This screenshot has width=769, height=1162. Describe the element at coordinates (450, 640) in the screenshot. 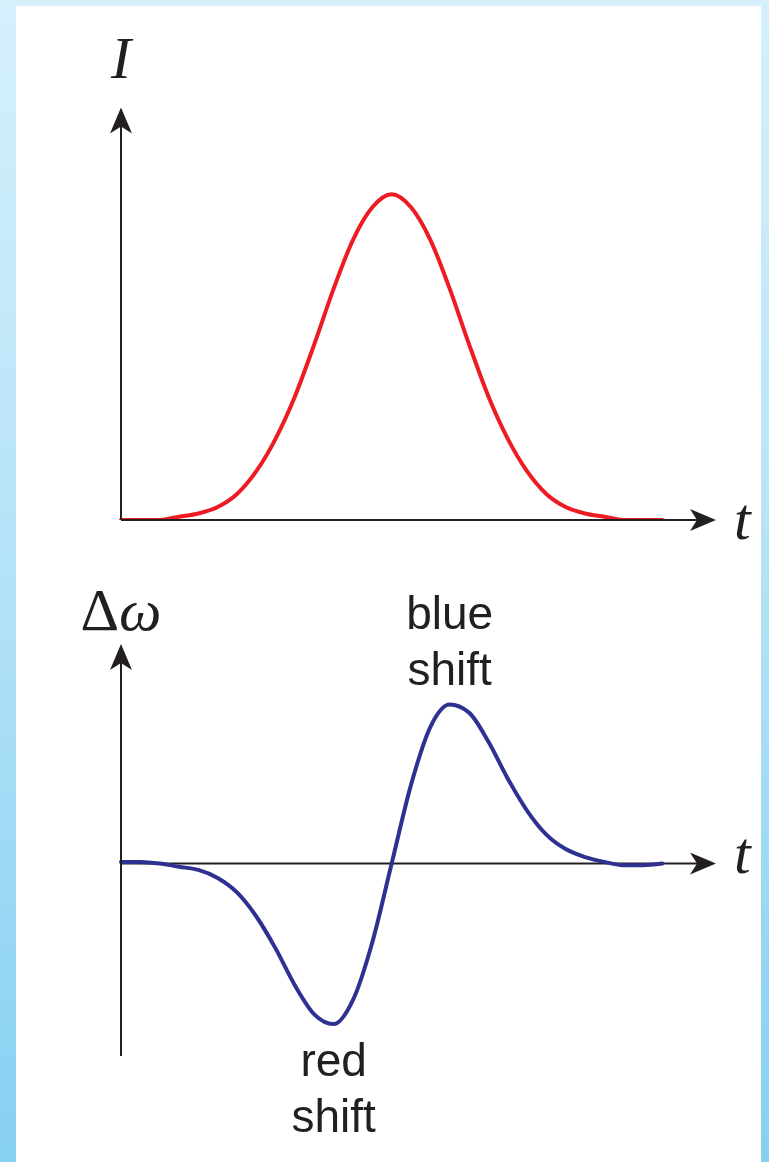

I see `annotation: blue shift` at that location.